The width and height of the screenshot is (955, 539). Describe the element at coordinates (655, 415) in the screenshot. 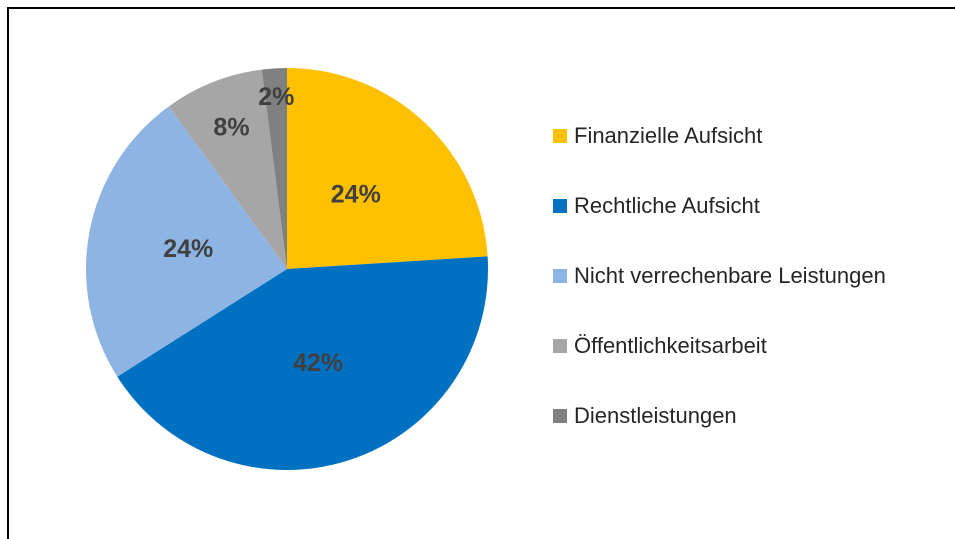

I see `legend-label: Dienstleistungen` at that location.